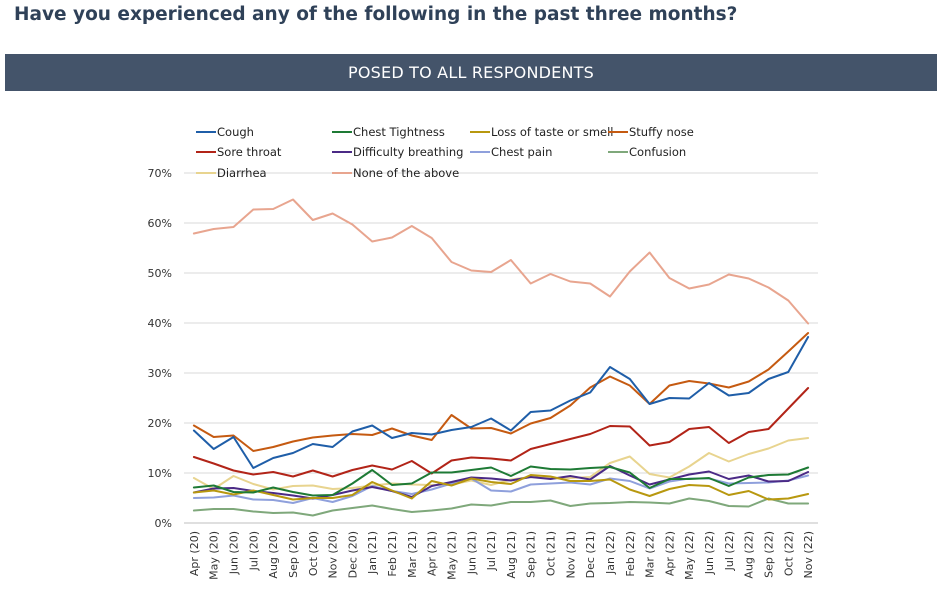 The image size is (942, 596). I want to click on x-tick-label: Jun (22), so click(709, 553).